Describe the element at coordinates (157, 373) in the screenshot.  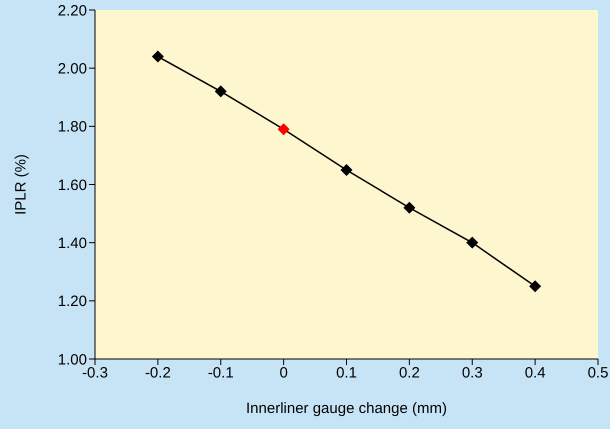
I see `x-tick-label: -0.2` at that location.